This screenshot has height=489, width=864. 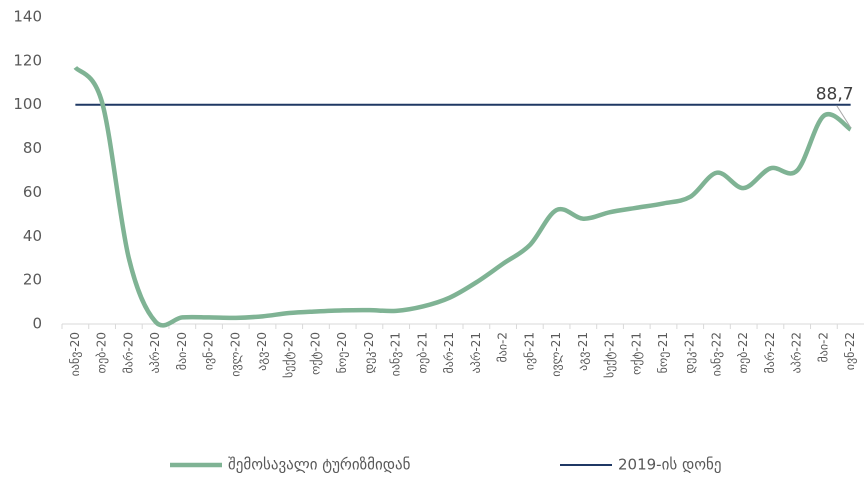 What do you see at coordinates (315, 353) in the screenshot?
I see `x-tick-label: ოქტ-20` at bounding box center [315, 353].